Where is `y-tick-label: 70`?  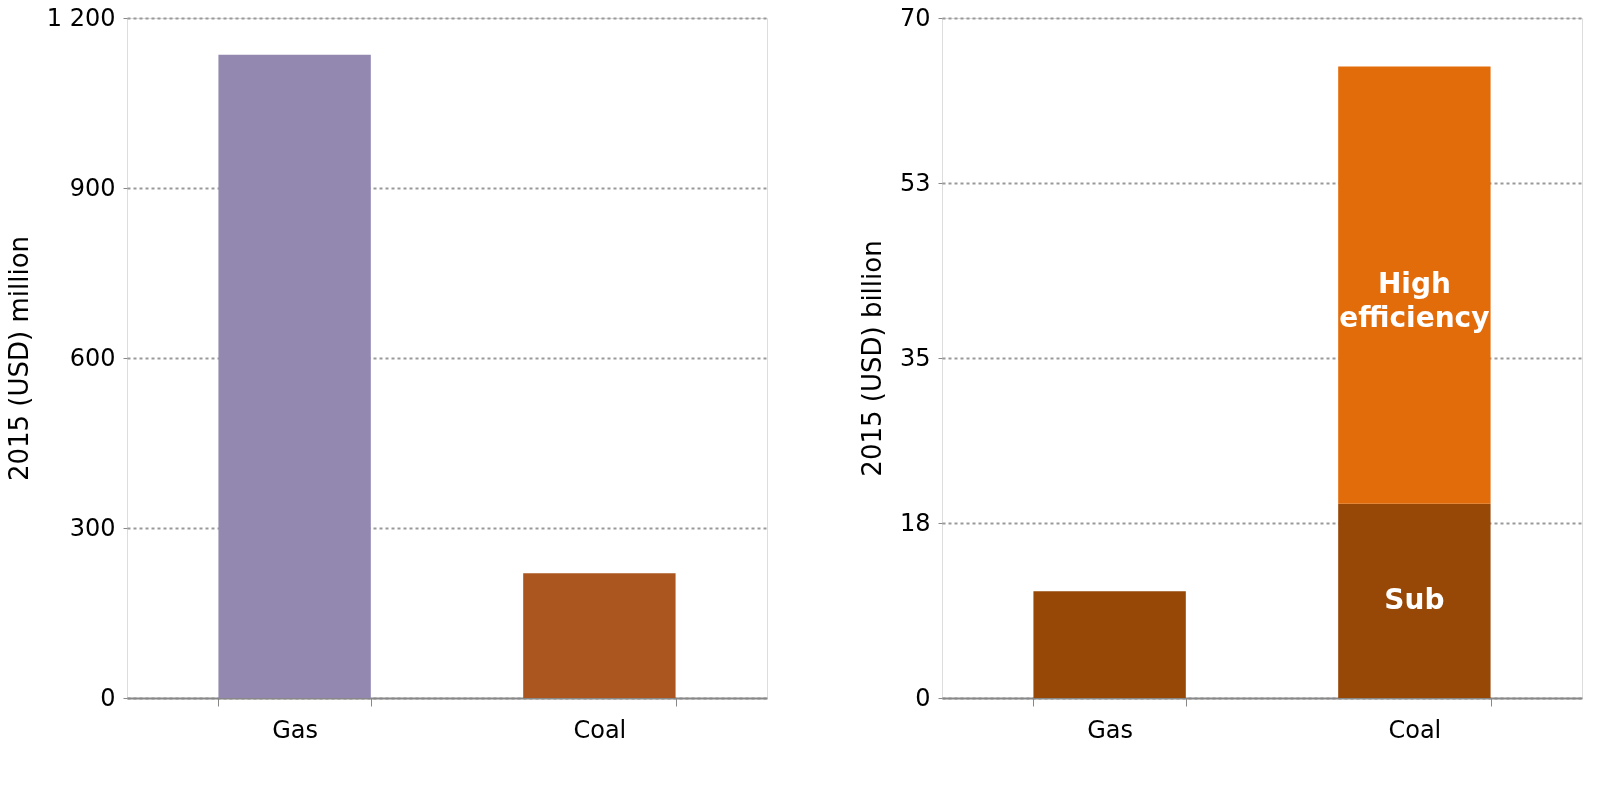
y-tick-label: 70 is located at coordinates (915, 17).